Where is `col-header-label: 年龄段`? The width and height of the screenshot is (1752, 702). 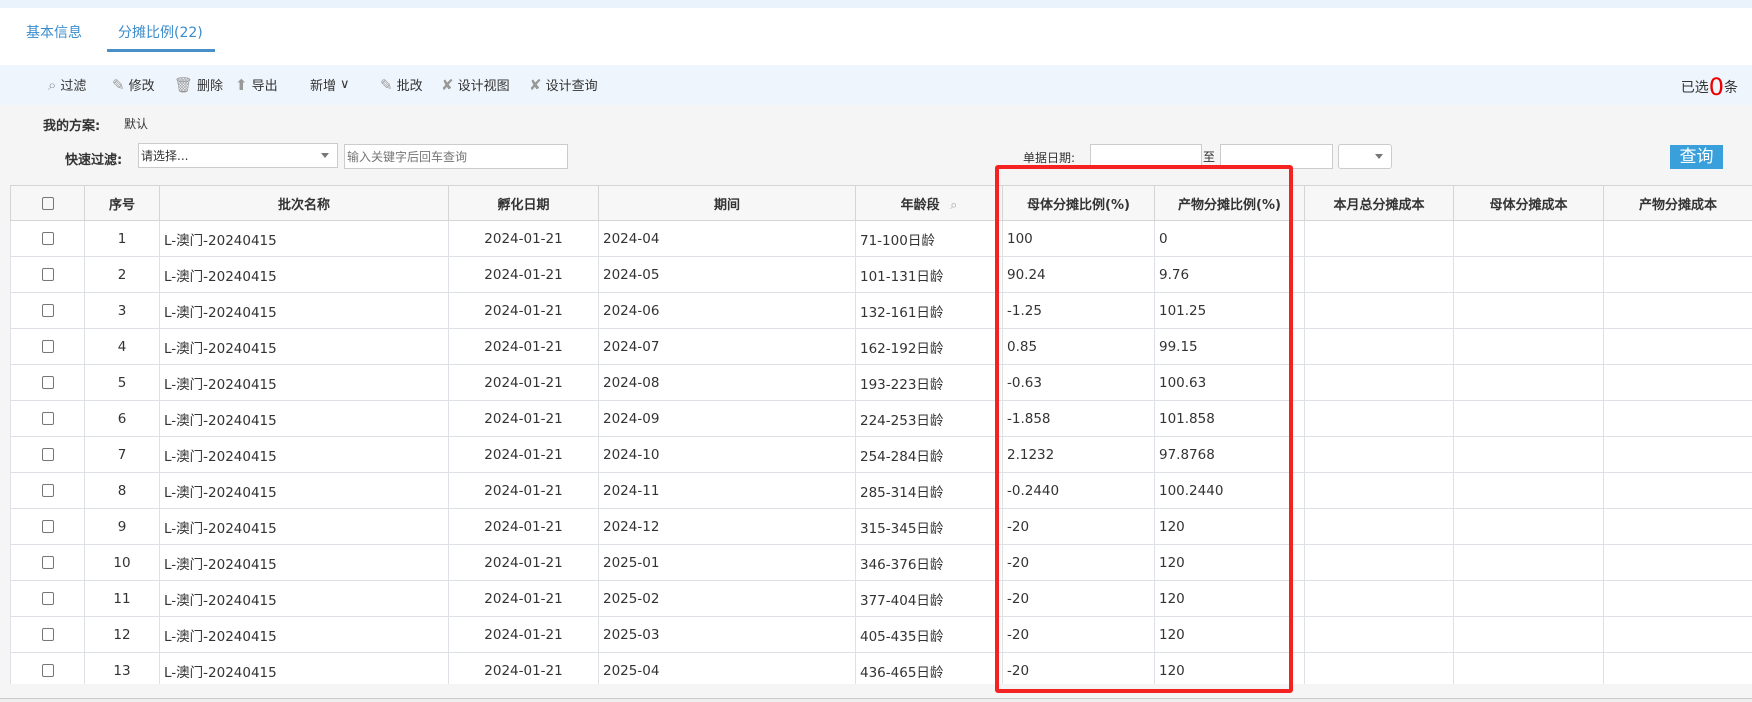
col-header-label: 年龄段 is located at coordinates (920, 205).